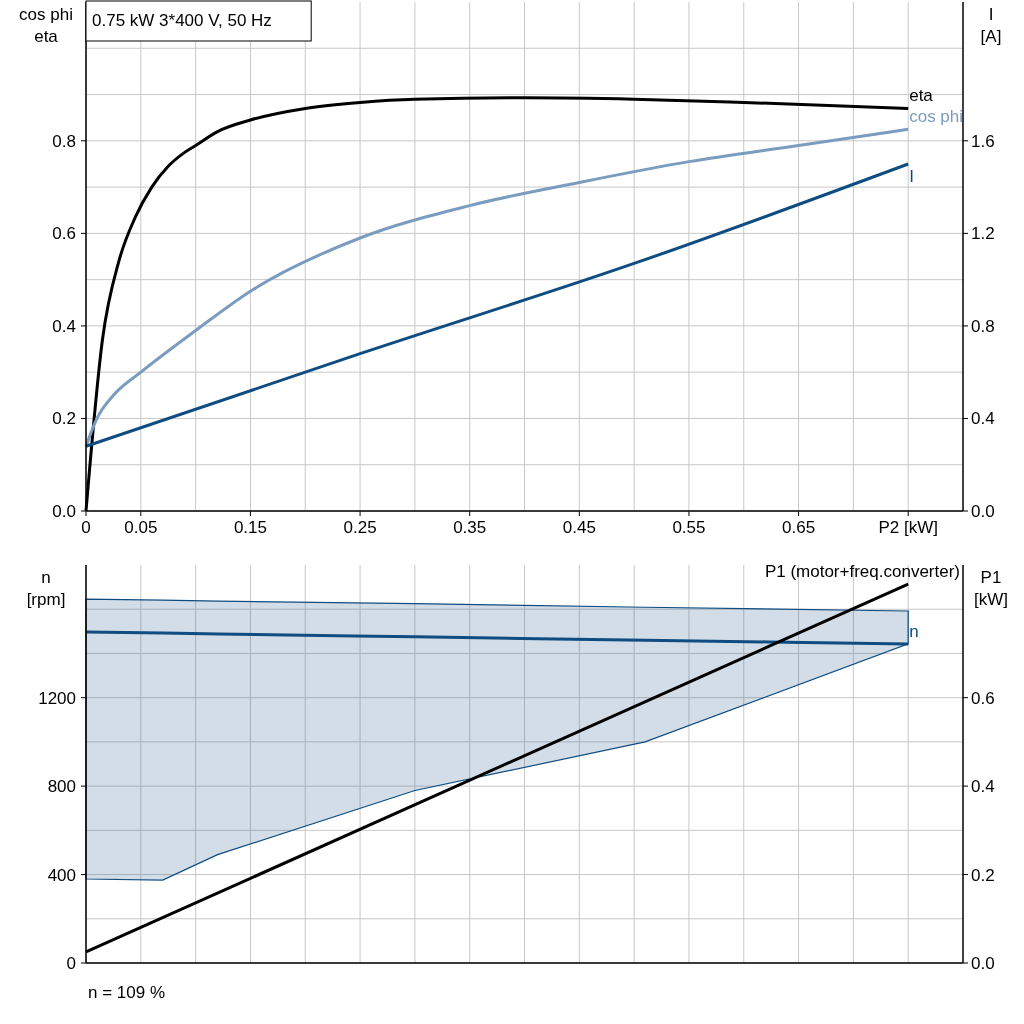 The width and height of the screenshot is (1024, 1024). Describe the element at coordinates (983, 698) in the screenshot. I see `y2-tick-label: 0.6` at that location.